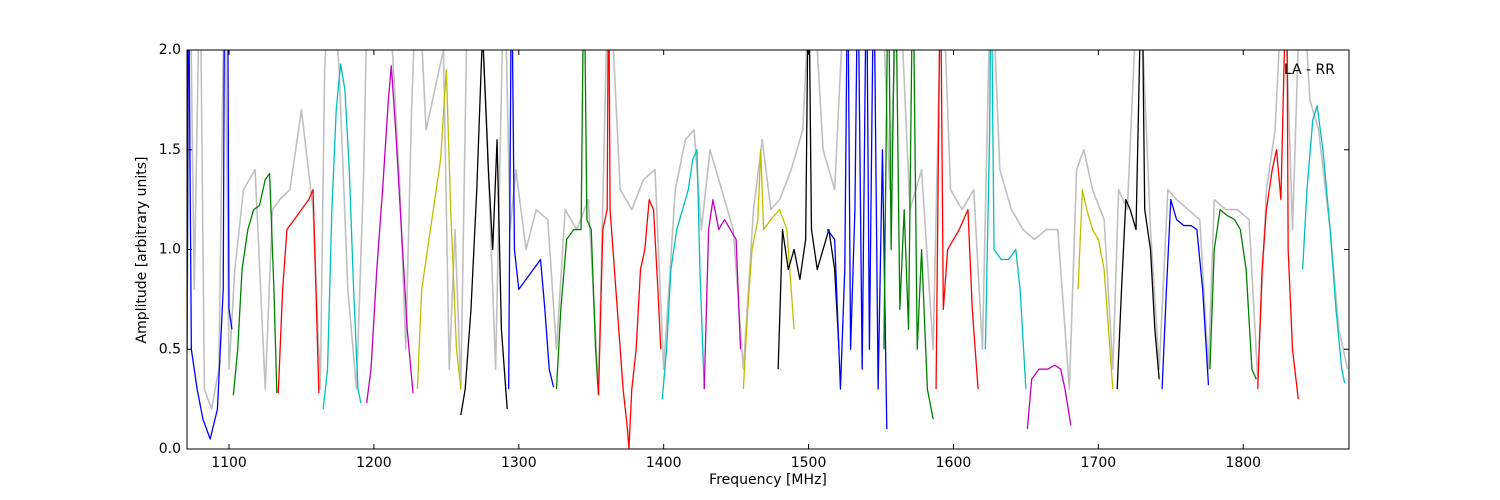  I want to click on x-tick-label: 1800, so click(1243, 463).